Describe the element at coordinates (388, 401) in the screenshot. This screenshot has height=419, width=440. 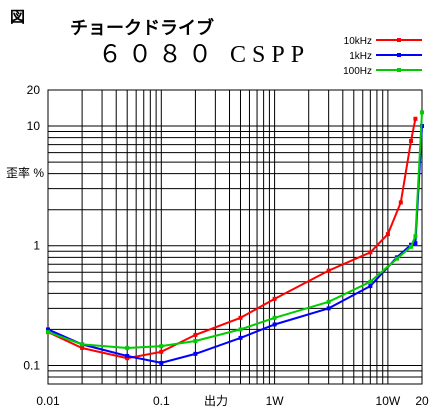
I see `x-tick-label: 10W` at that location.